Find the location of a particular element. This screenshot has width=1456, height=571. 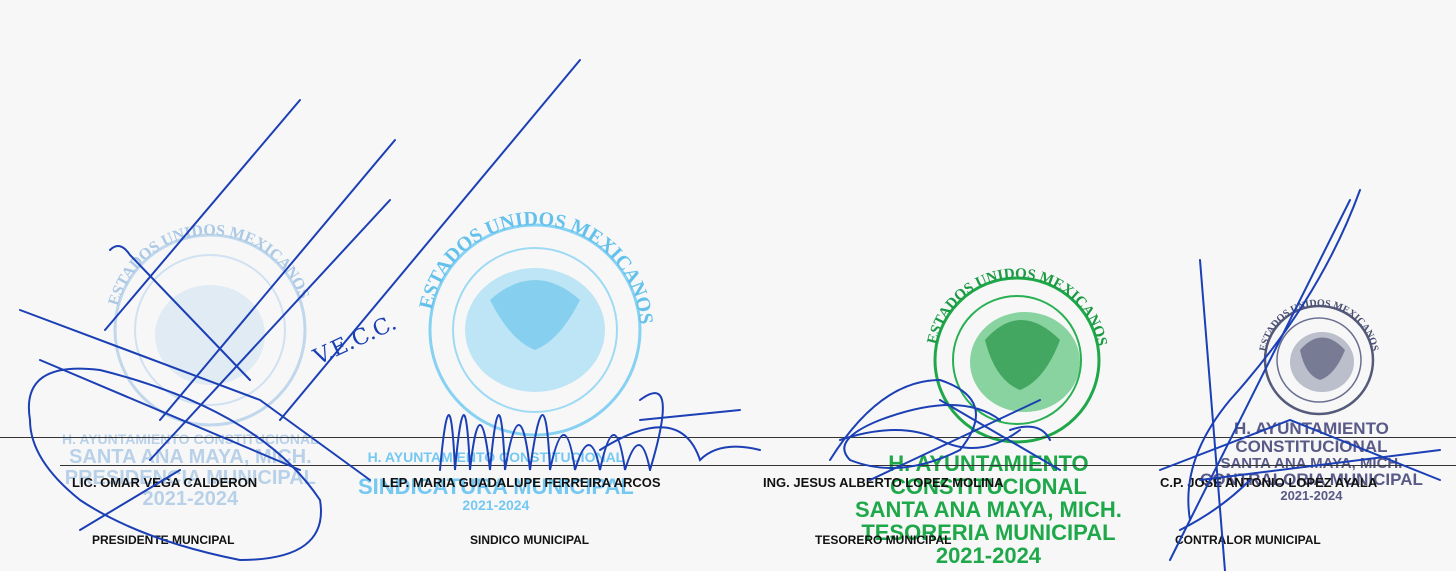

stamp-3-line2: CONSTITUCIONAL is located at coordinates (988, 487).